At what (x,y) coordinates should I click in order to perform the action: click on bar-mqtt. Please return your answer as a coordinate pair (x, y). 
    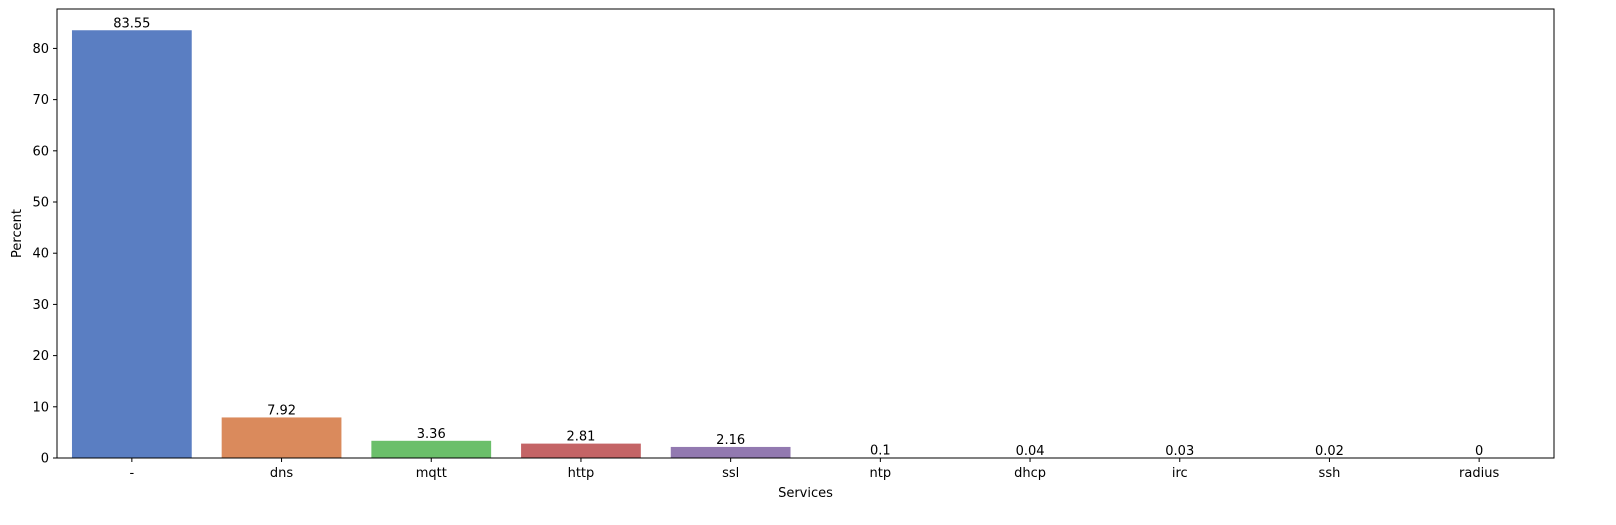
    Looking at the image, I should click on (431, 449).